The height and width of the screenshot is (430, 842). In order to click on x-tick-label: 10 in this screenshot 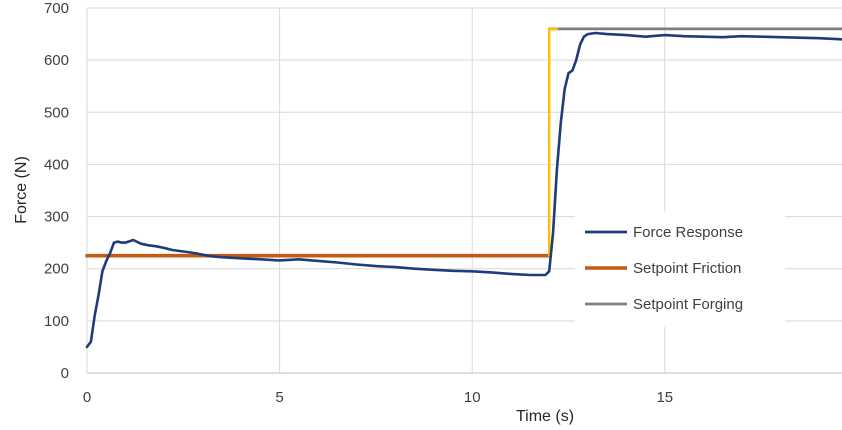, I will do `click(472, 397)`.